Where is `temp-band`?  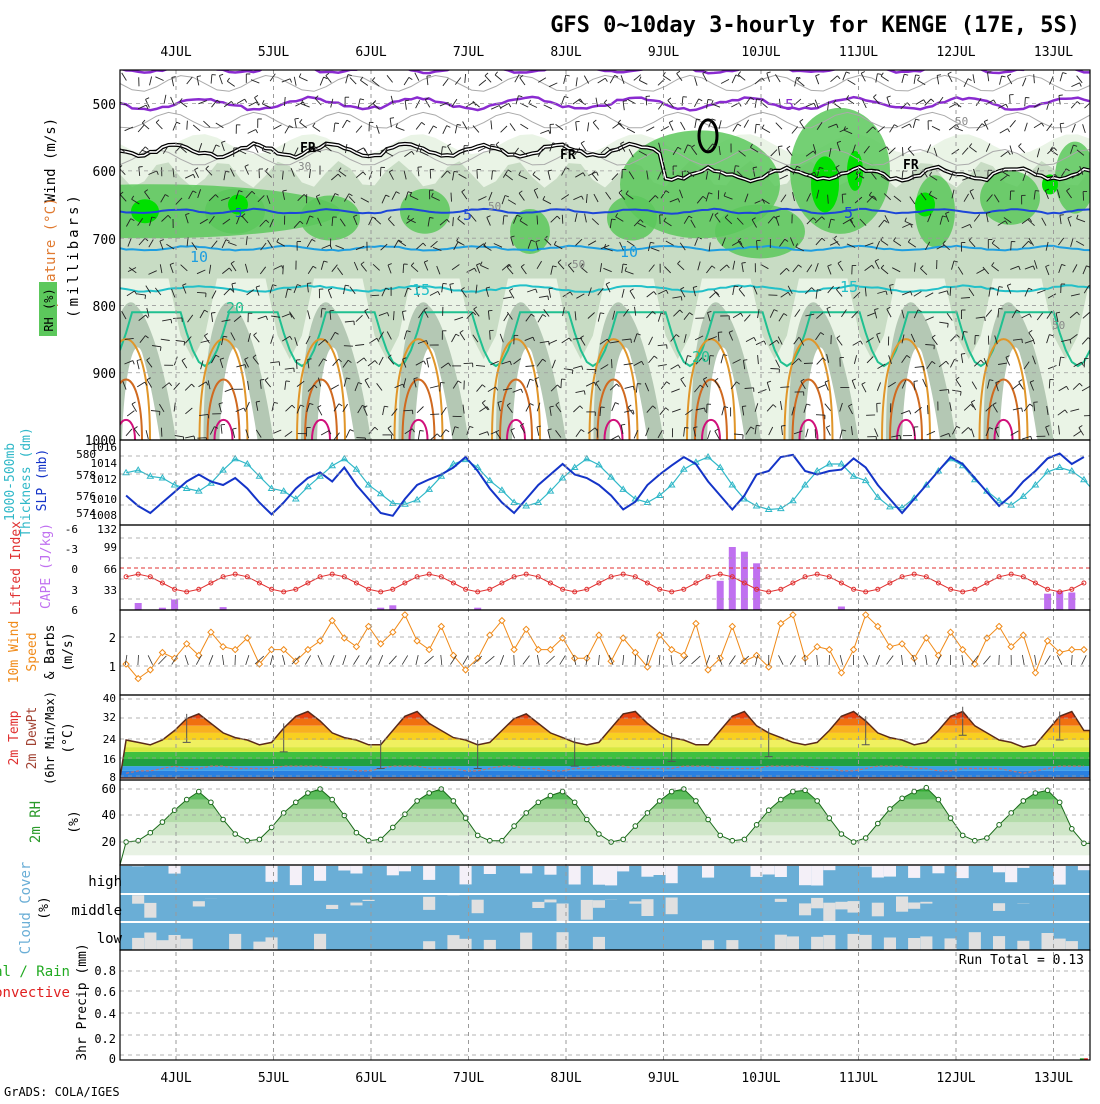
temp-band is located at coordinates (605, 707).